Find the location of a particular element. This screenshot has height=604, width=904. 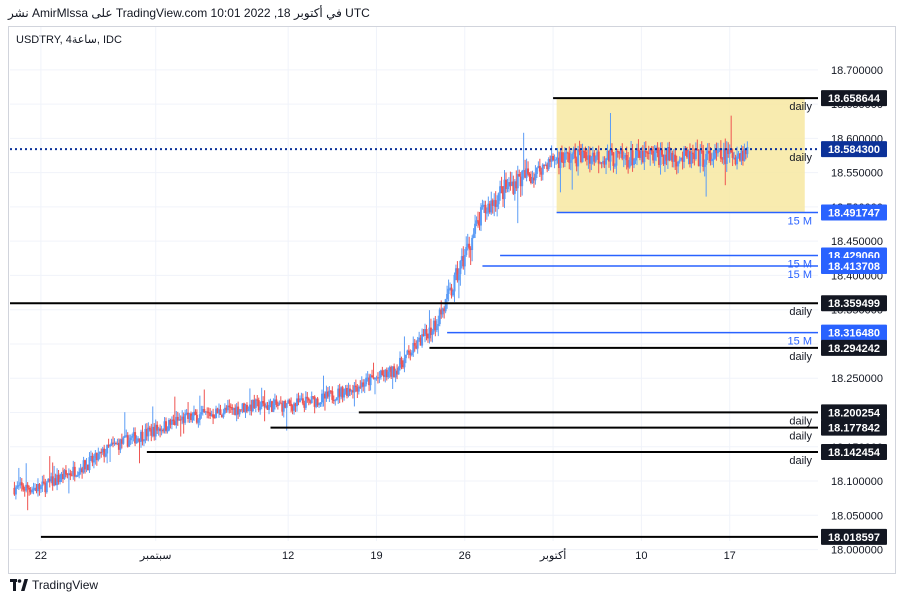

price-badge-label: 18.316480 is located at coordinates (854, 334).